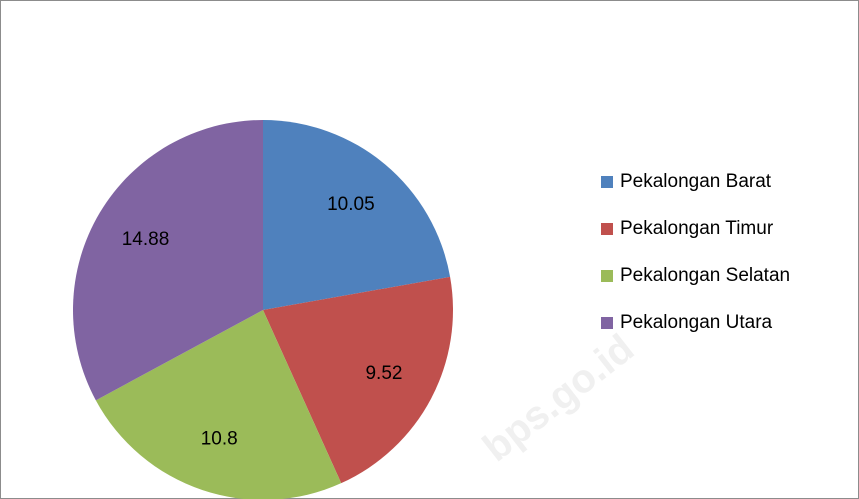 The width and height of the screenshot is (859, 499). What do you see at coordinates (351, 204) in the screenshot?
I see `data-label: 10.05` at bounding box center [351, 204].